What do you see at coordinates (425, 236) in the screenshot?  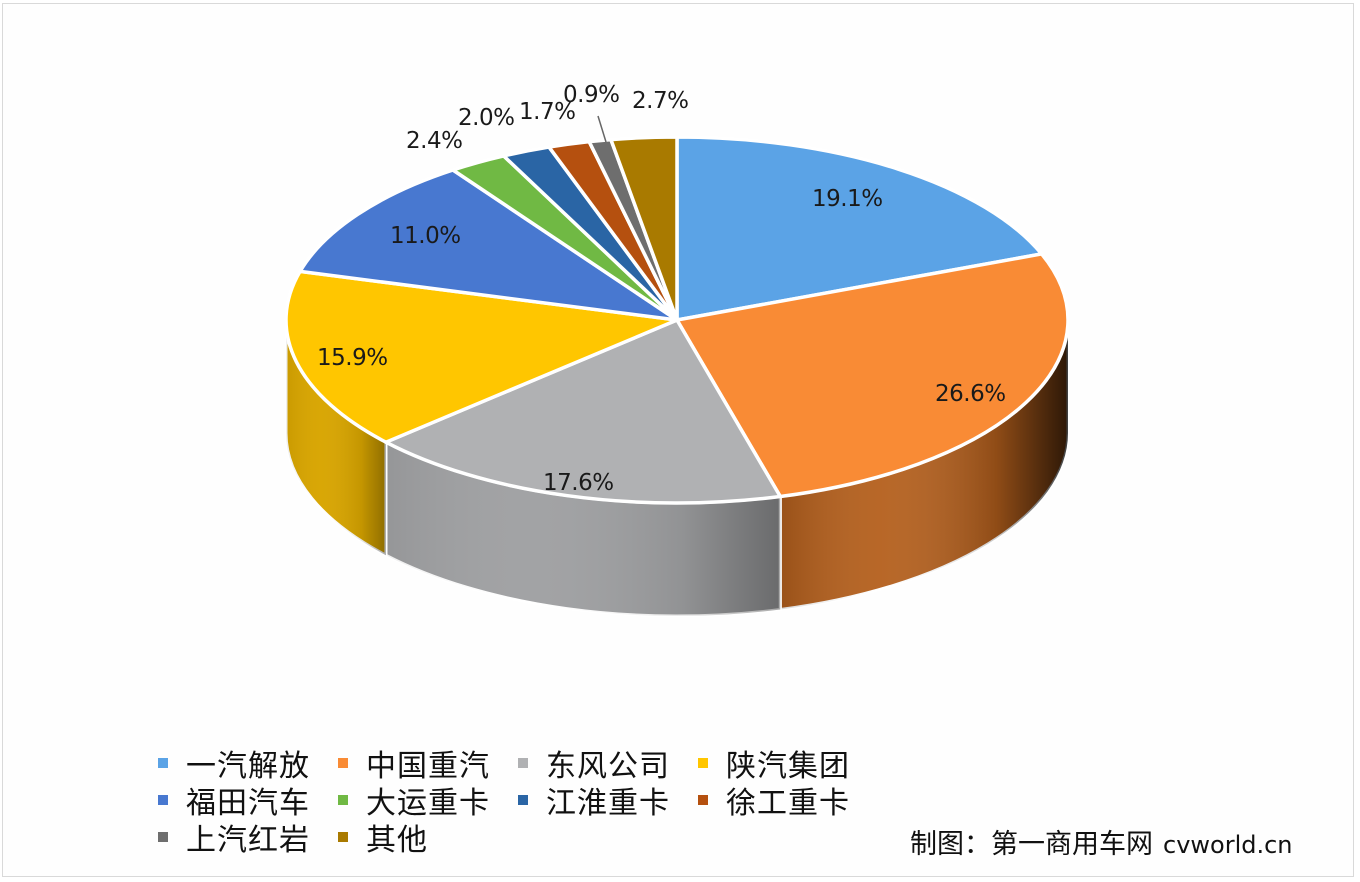 I see `label-futian: 11.0%` at bounding box center [425, 236].